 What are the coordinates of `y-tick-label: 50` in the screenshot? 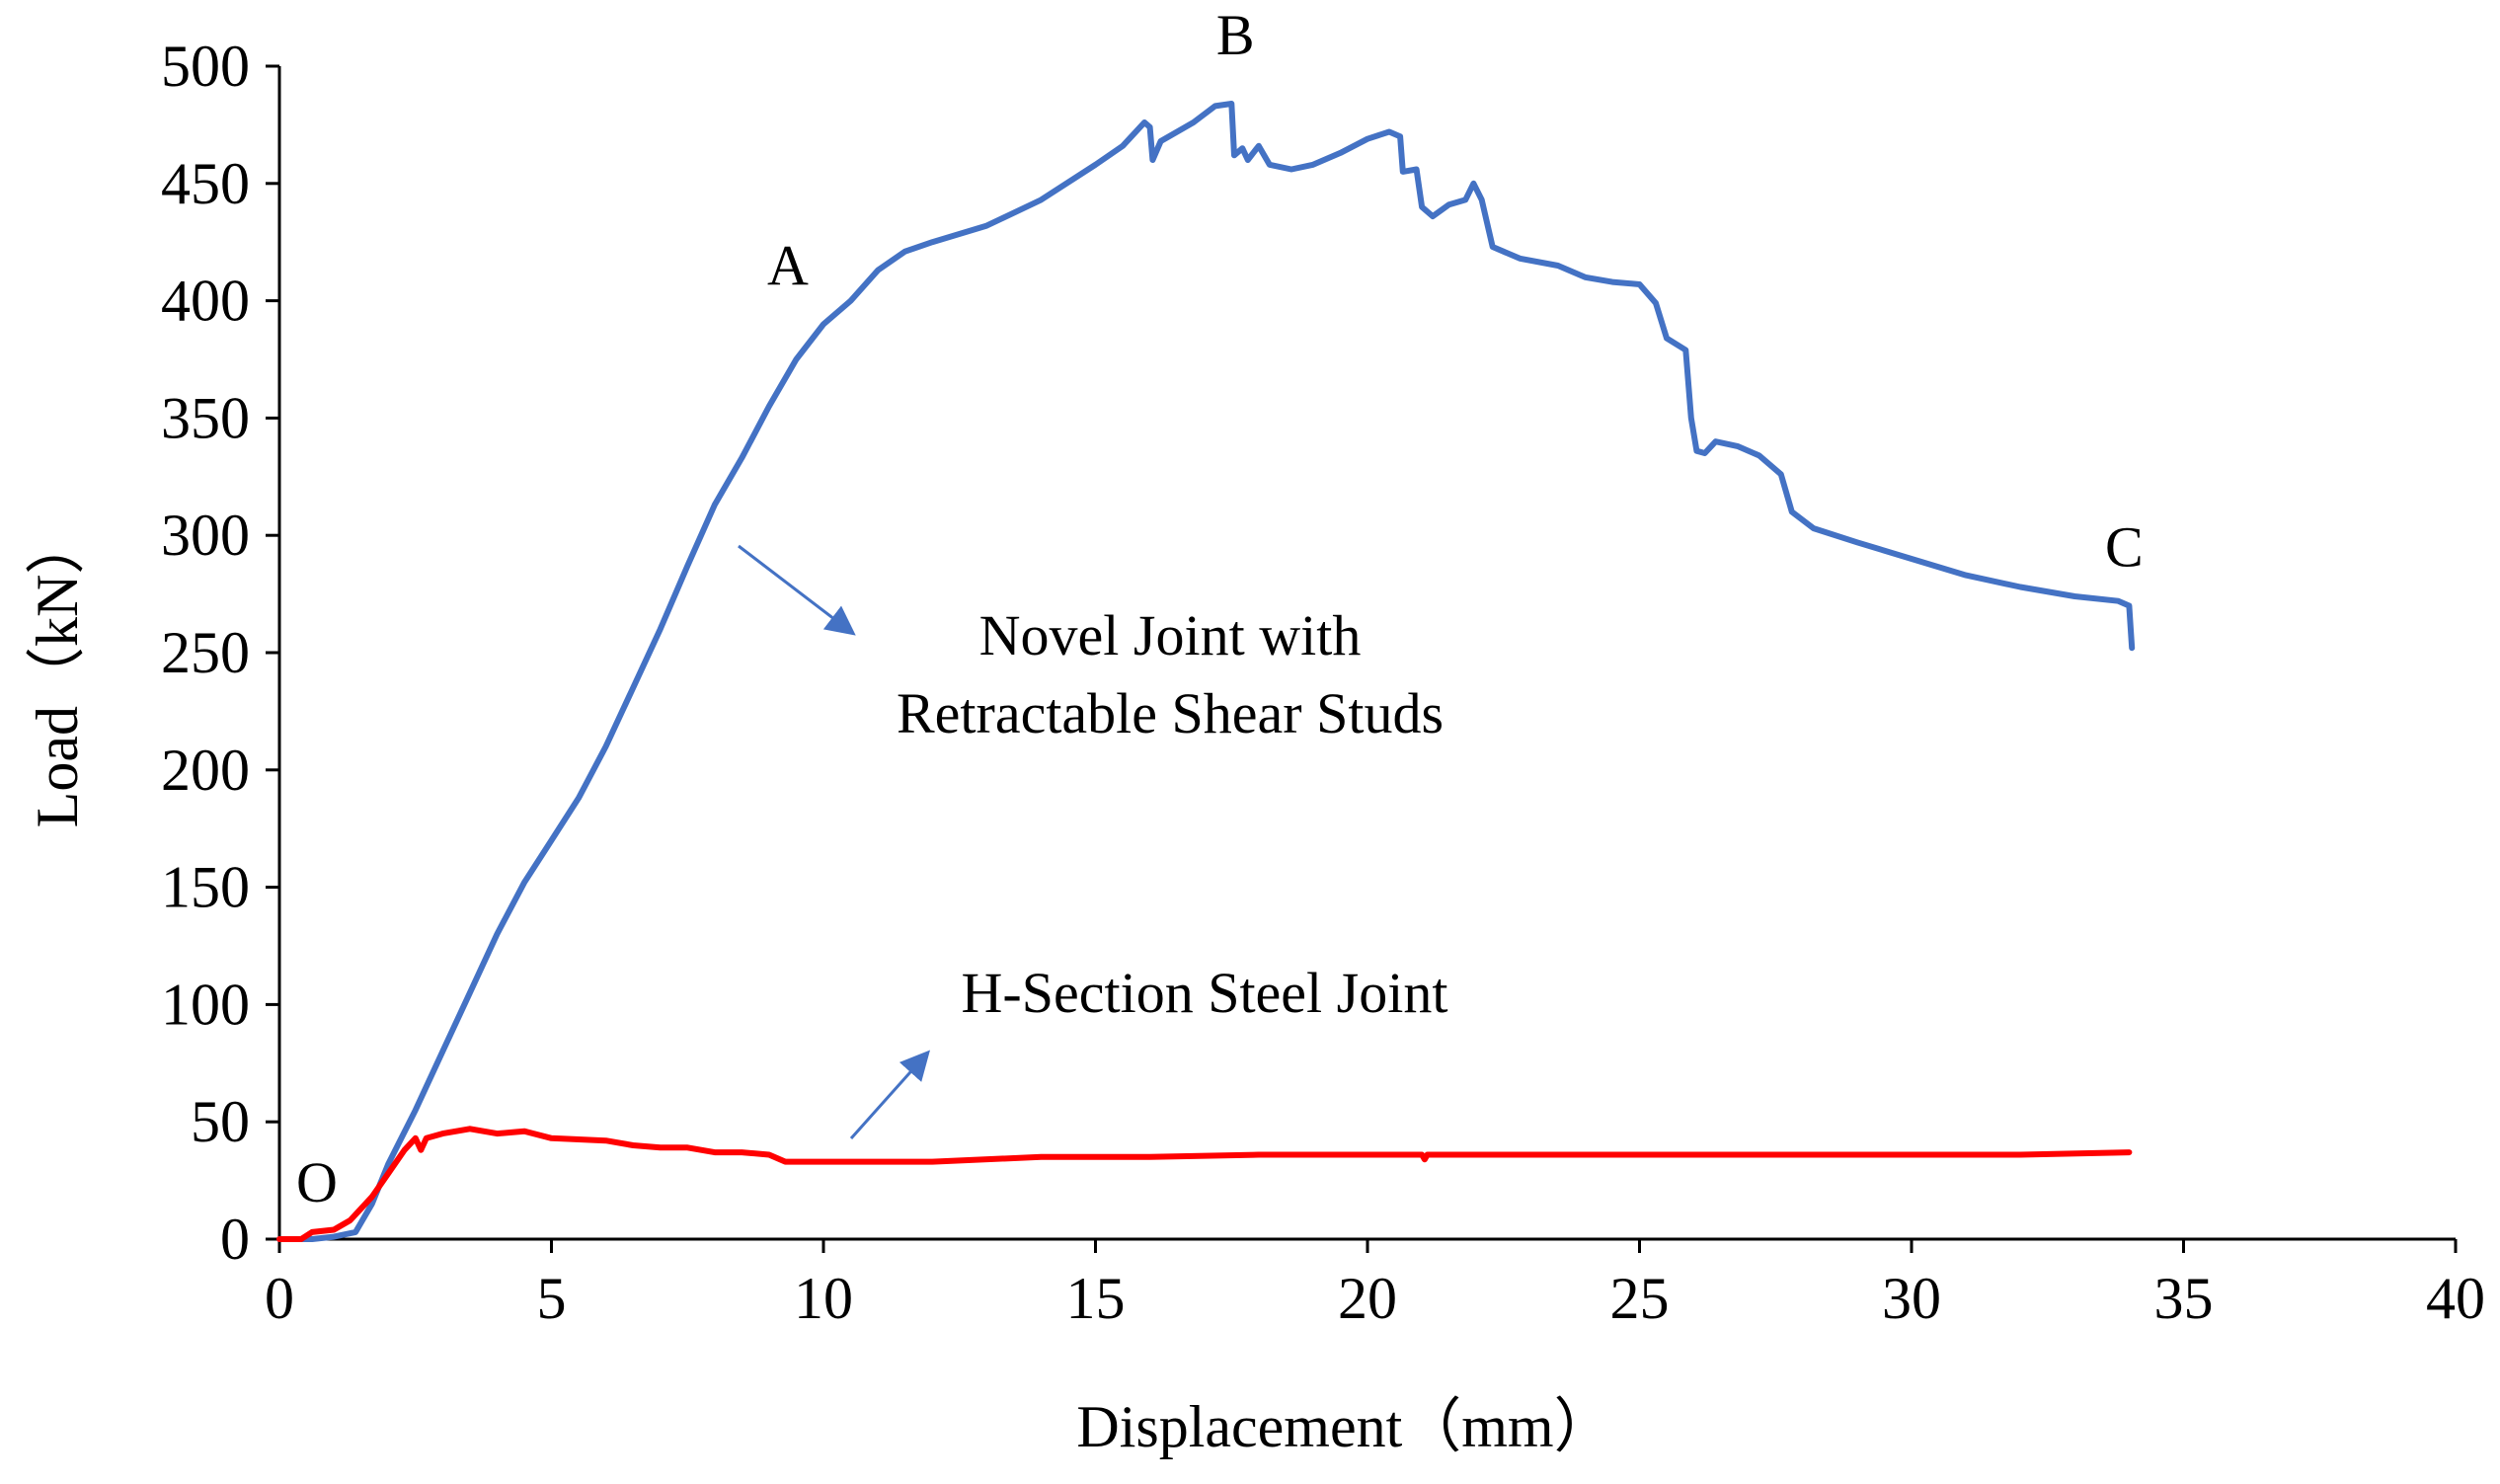 It's located at (220, 1121).